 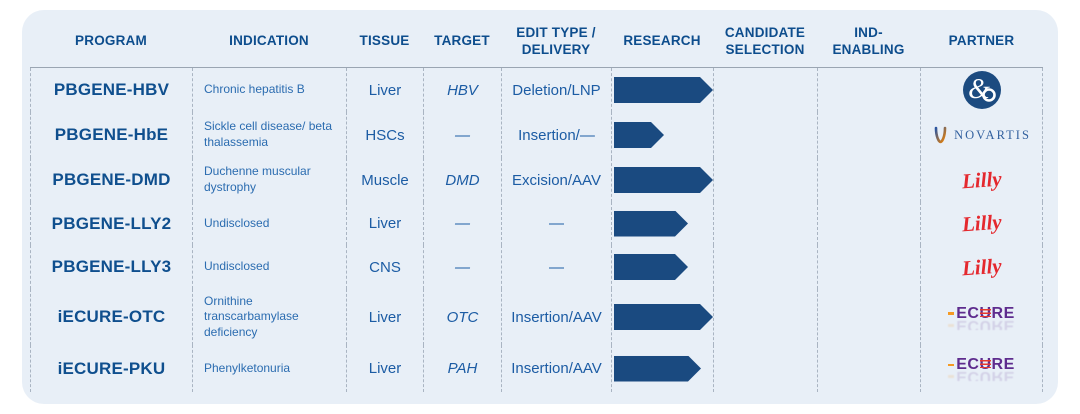 What do you see at coordinates (111, 39) in the screenshot?
I see `header-program: PROGRAM` at bounding box center [111, 39].